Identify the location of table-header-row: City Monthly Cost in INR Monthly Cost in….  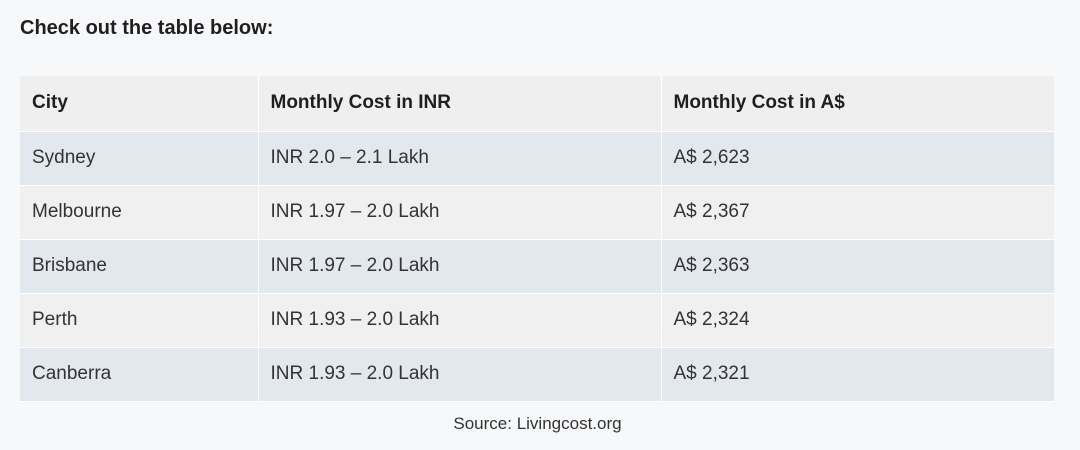
(537, 104).